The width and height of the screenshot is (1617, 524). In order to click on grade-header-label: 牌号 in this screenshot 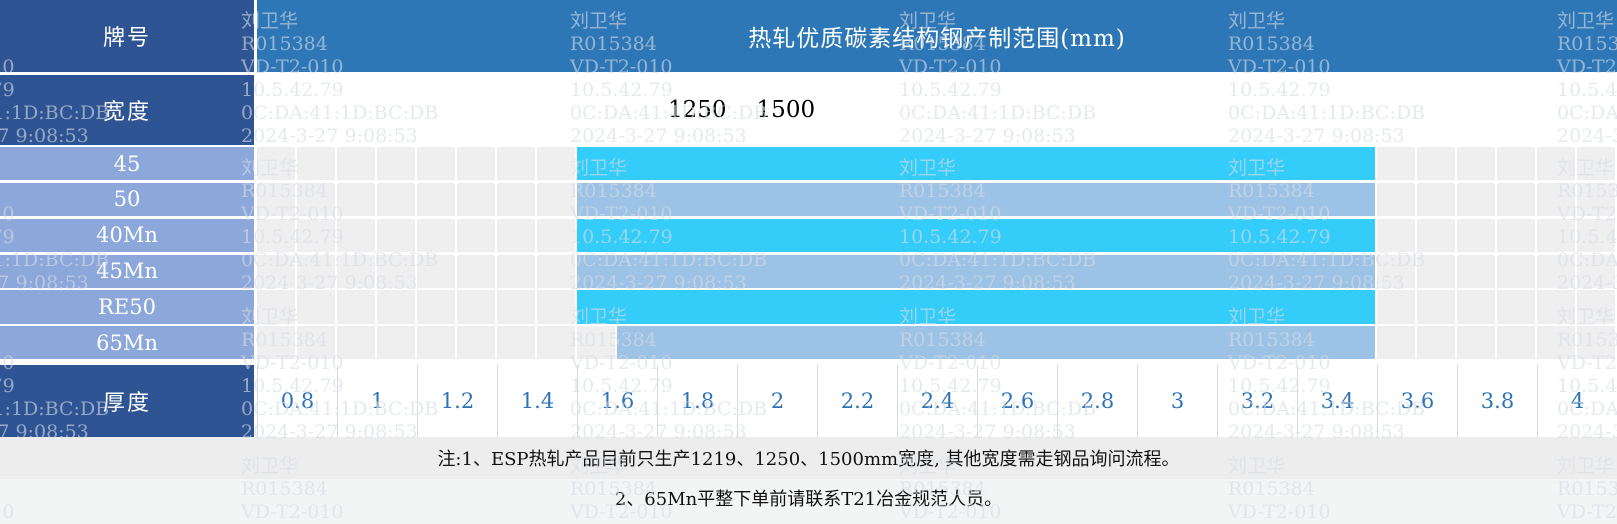, I will do `click(126, 38)`.